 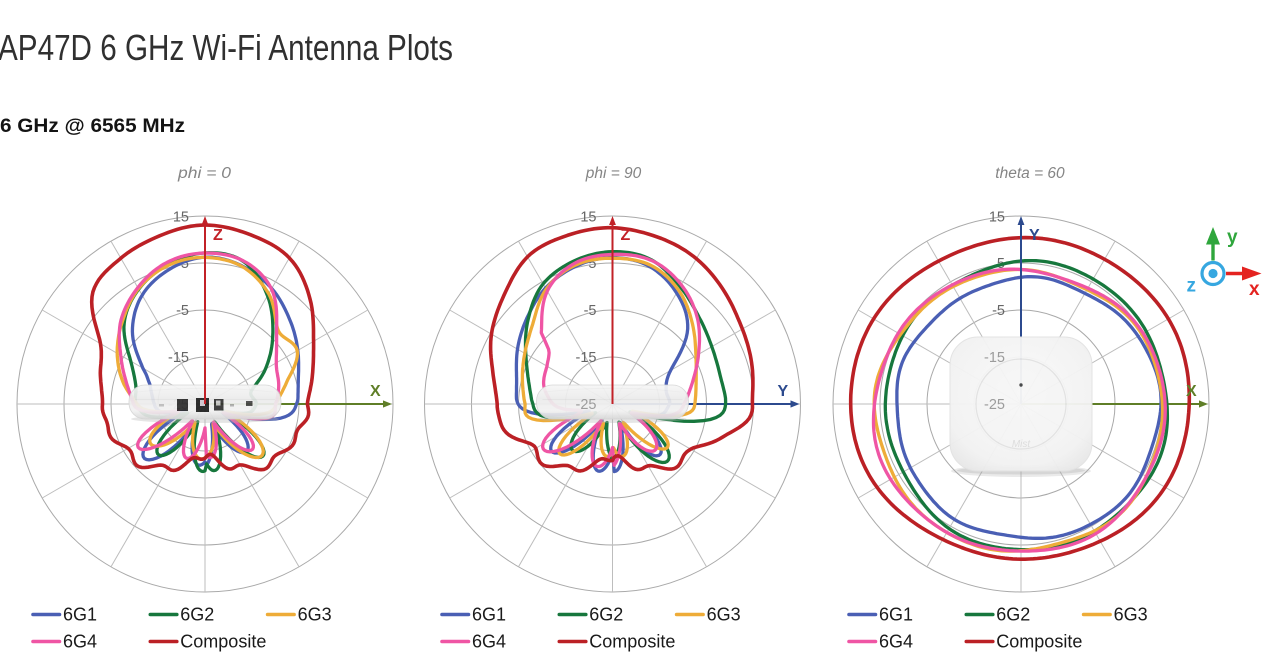 What do you see at coordinates (613, 173) in the screenshot?
I see `svg-text: phi = 90` at bounding box center [613, 173].